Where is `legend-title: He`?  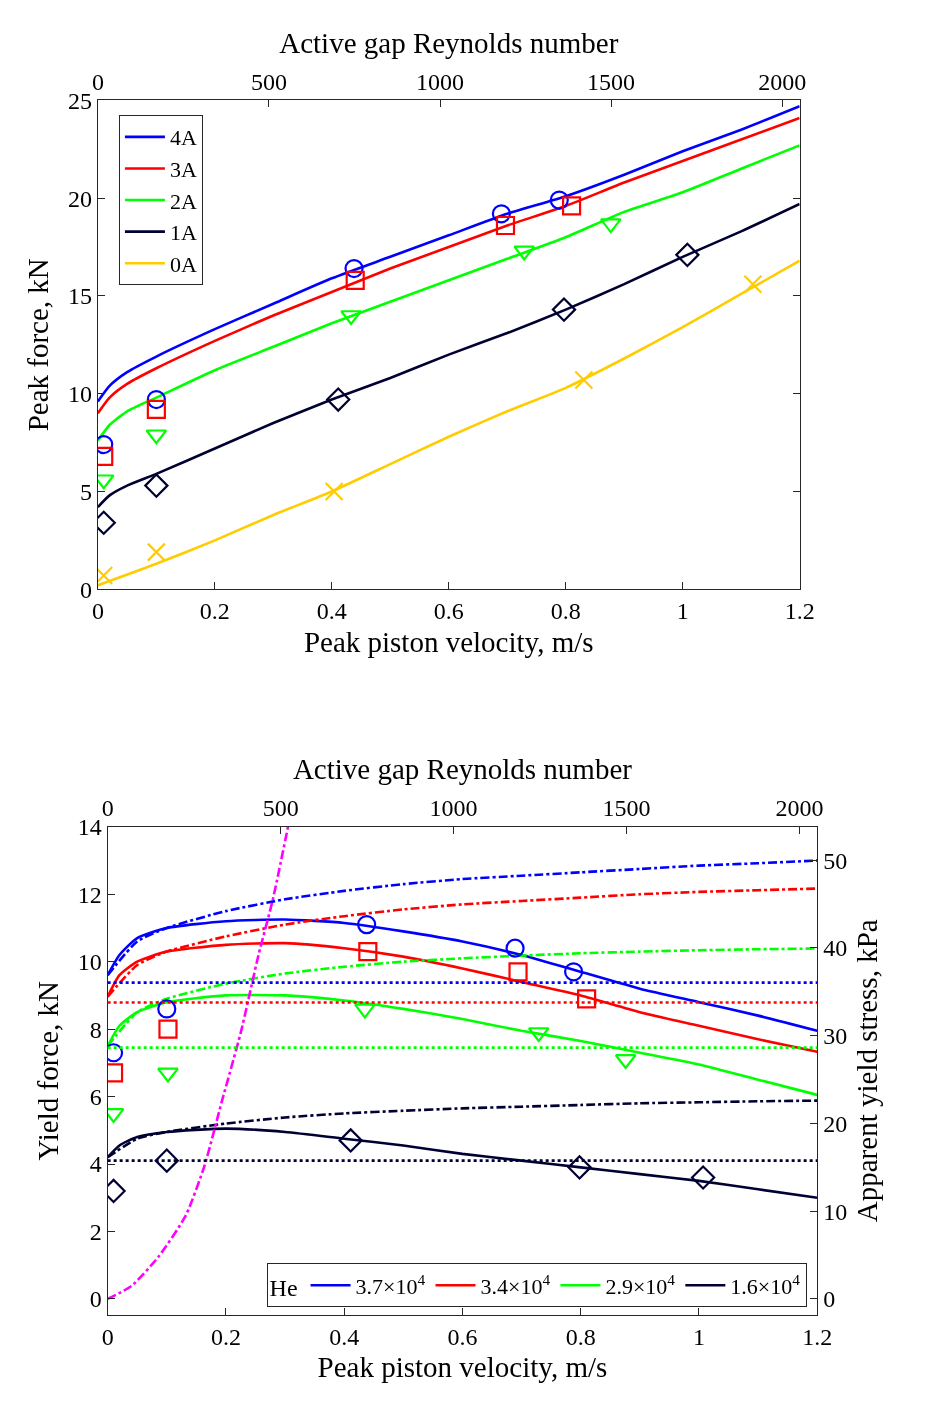
legend-title: He is located at coordinates (283, 1287).